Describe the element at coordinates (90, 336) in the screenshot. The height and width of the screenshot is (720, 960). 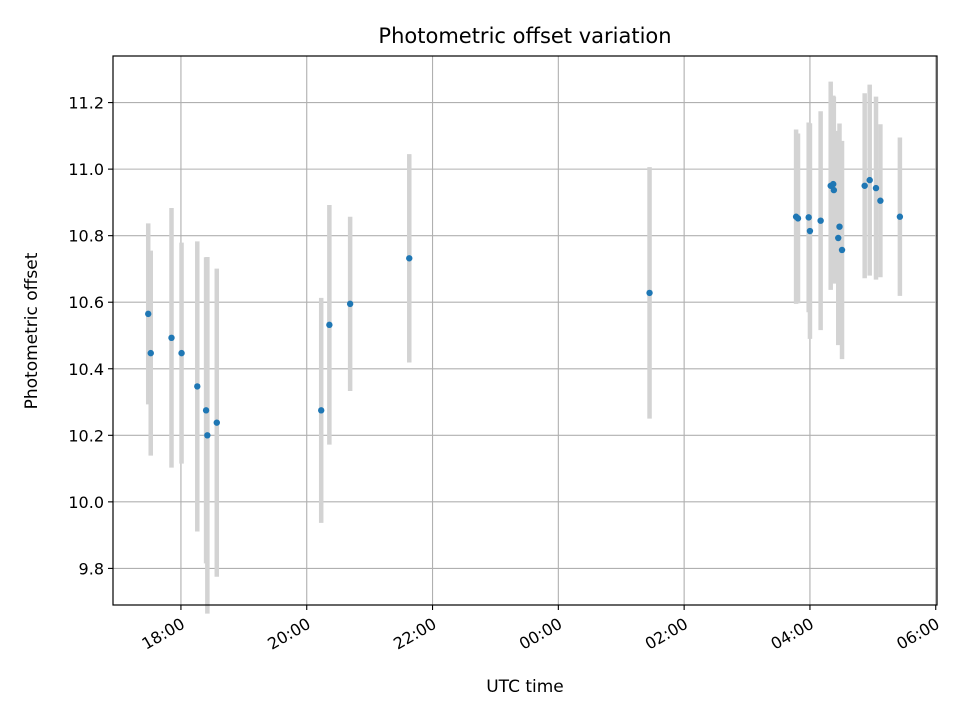
I see `y-axis: 9.8 10.0 10.2 10.4 10.6 10.8 11.0 11.2` at that location.